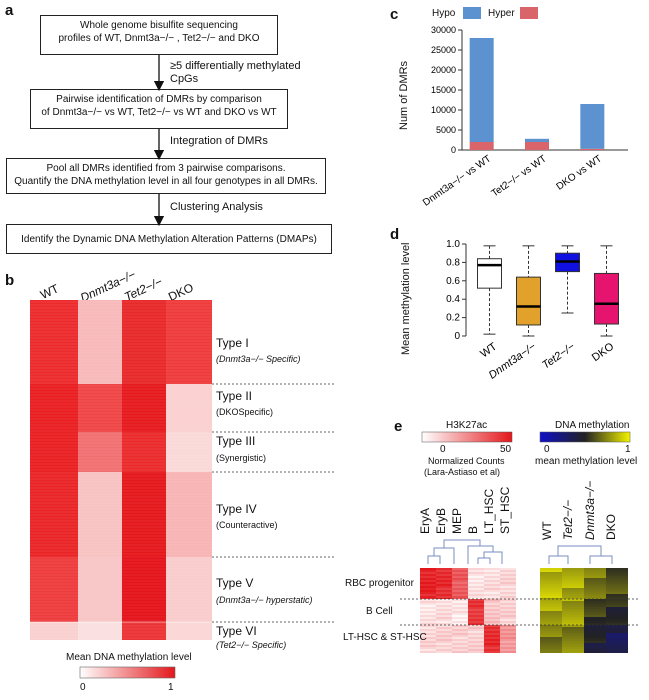 The height and width of the screenshot is (700, 649). I want to click on panel-d-label: d, so click(395, 234).